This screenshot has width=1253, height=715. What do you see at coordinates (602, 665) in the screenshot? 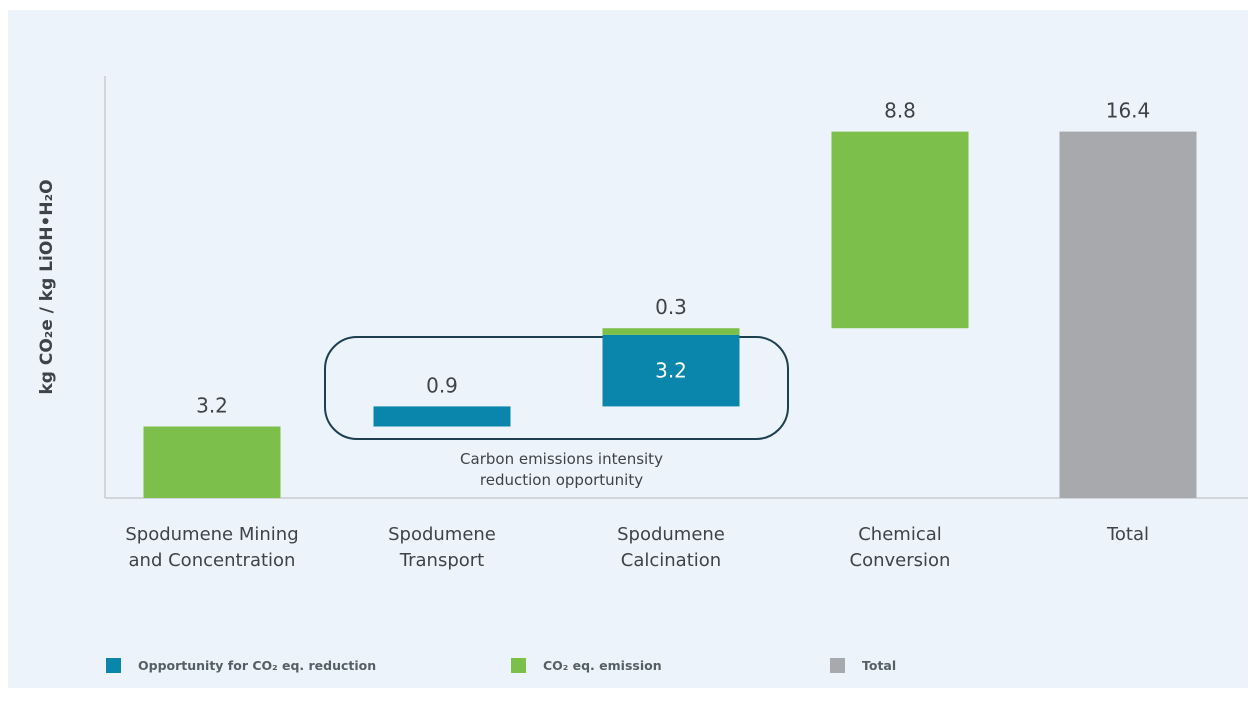
I see `legend-label-emission: CO₂ eq. emission` at bounding box center [602, 665].